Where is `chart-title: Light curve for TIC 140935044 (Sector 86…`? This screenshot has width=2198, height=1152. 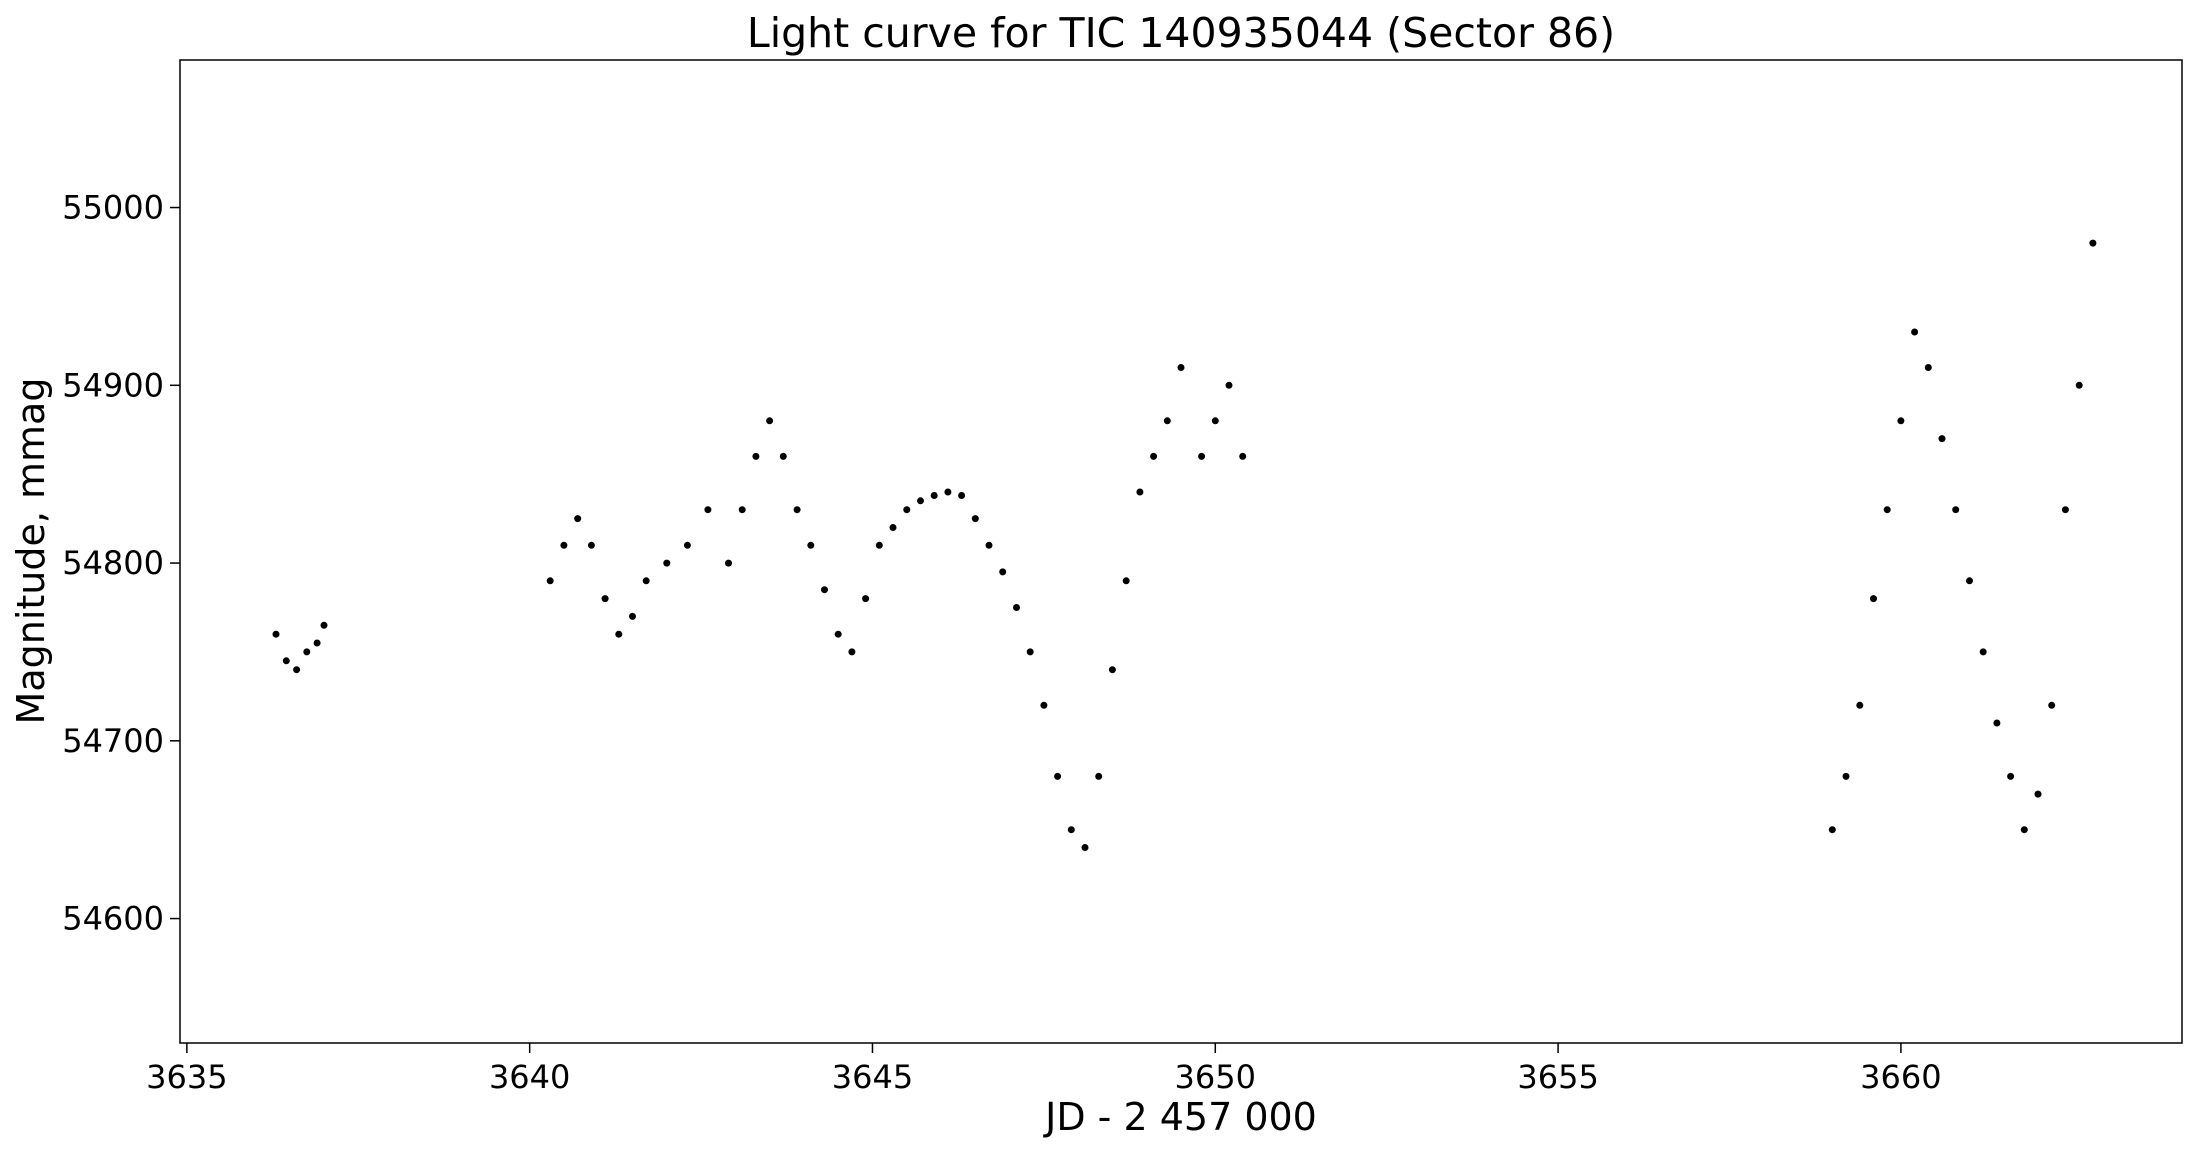 chart-title: Light curve for TIC 140935044 (Sector 86… is located at coordinates (1181, 33).